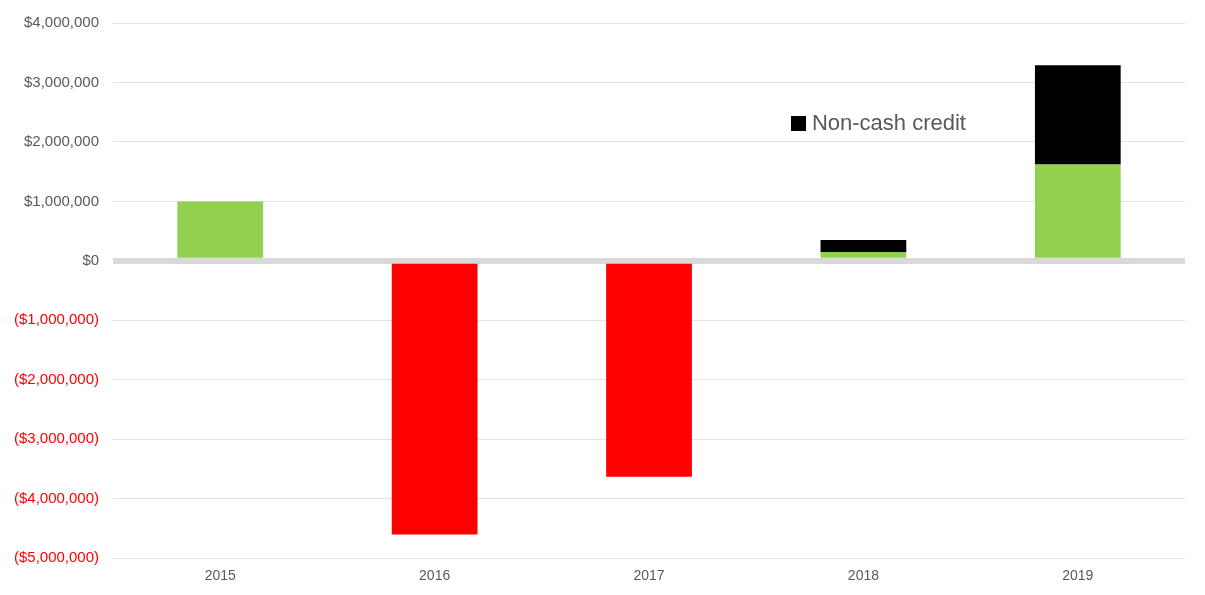 This screenshot has height=595, width=1205. What do you see at coordinates (649, 575) in the screenshot?
I see `x-tick-label: 2017` at bounding box center [649, 575].